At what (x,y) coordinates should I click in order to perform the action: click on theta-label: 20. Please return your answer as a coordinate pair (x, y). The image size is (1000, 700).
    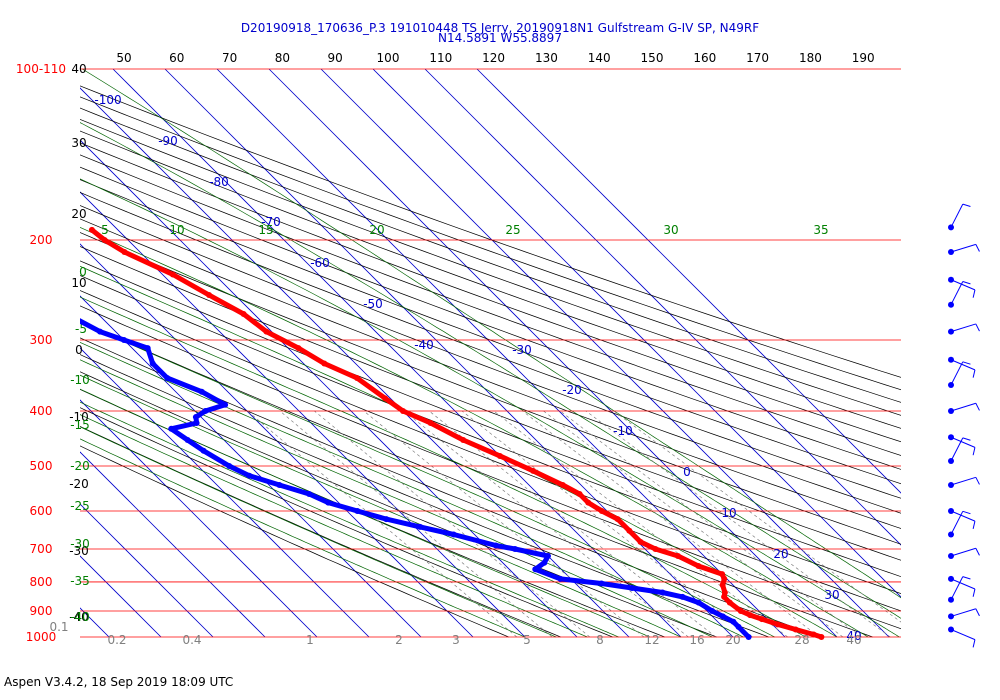
    Looking at the image, I should click on (376, 230).